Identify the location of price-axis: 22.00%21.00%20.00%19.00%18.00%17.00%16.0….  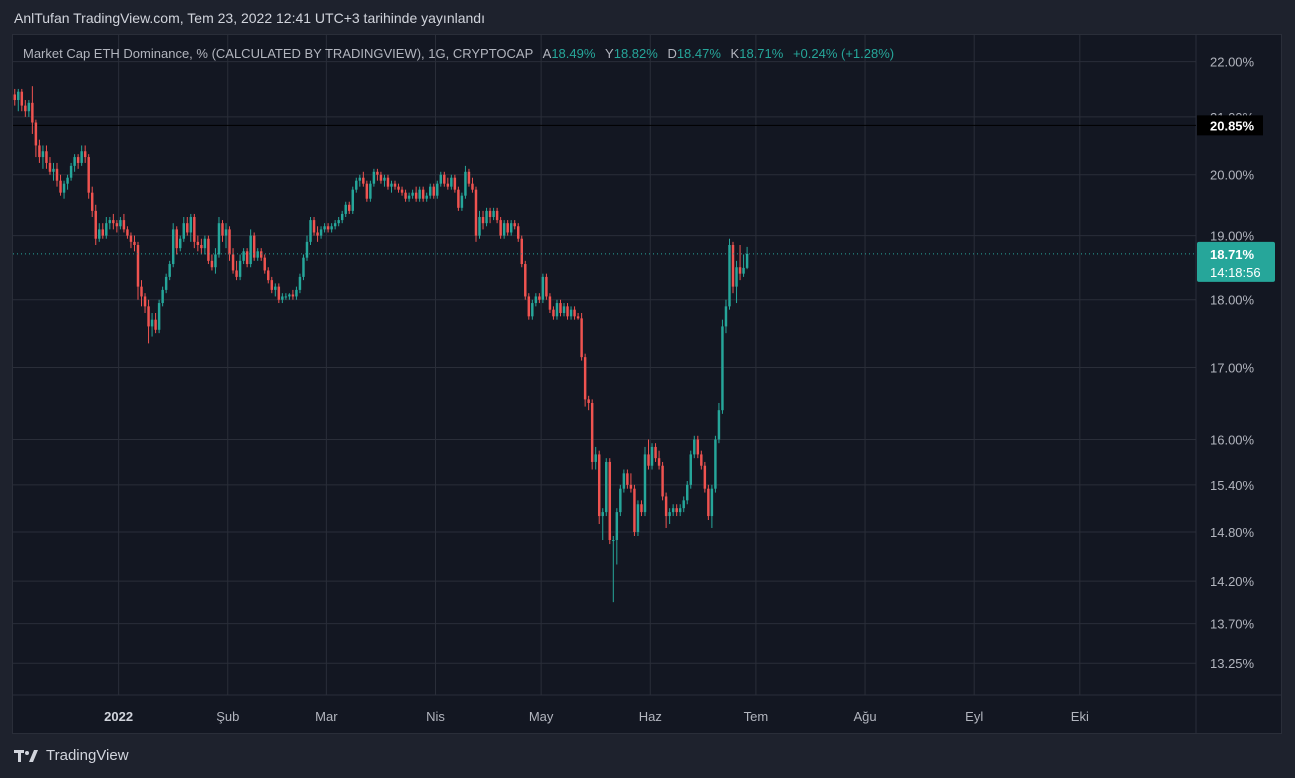
(1232, 363).